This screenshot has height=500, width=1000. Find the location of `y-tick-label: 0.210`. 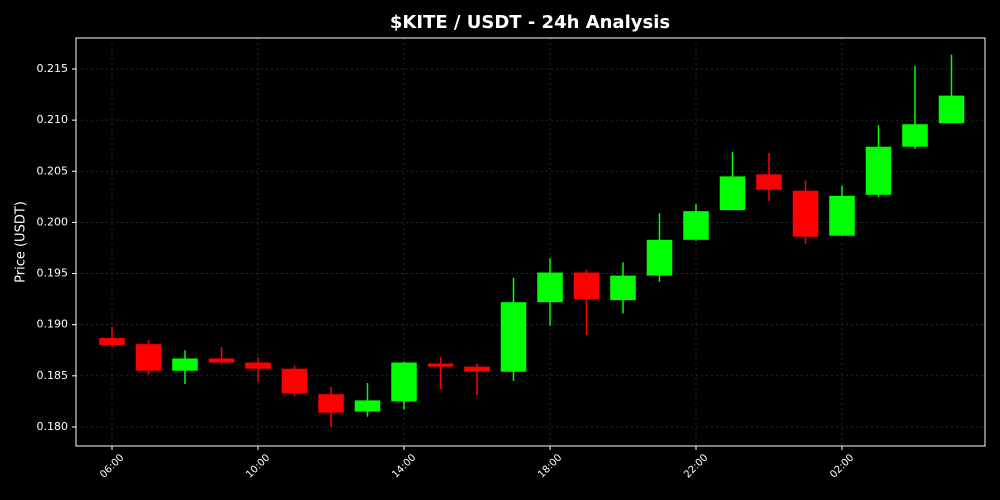

y-tick-label: 0.210 is located at coordinates (53, 119).